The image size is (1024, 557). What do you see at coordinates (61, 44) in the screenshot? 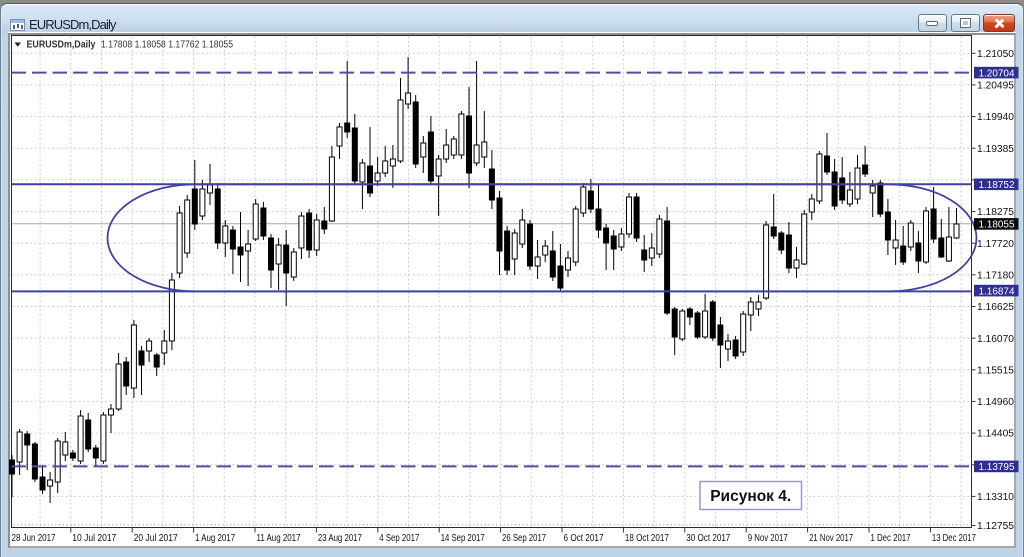
I see `svg-text: EURUSDm,Daily` at bounding box center [61, 44].